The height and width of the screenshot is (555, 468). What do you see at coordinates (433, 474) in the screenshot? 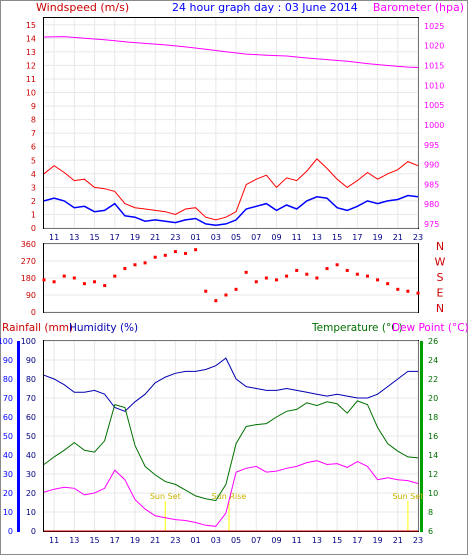
I see `temperature-tick: 12` at bounding box center [433, 474].